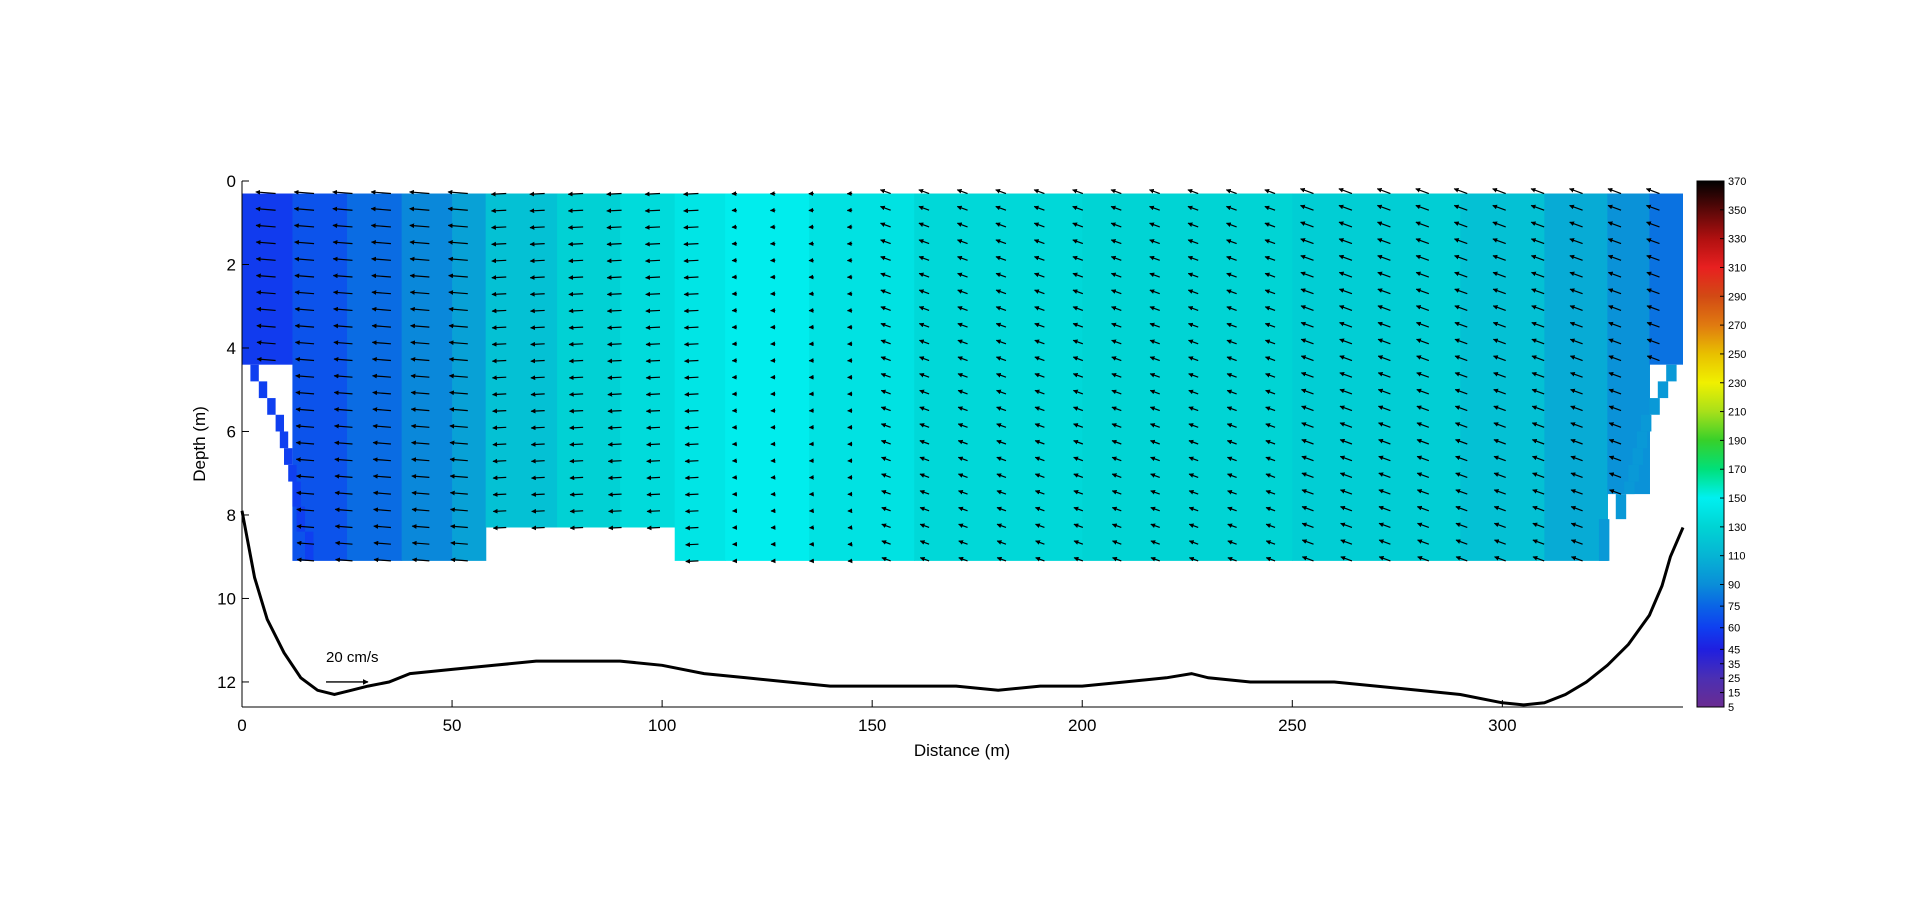 The image size is (1920, 916). I want to click on x-axis-label: Distance (m), so click(962, 750).